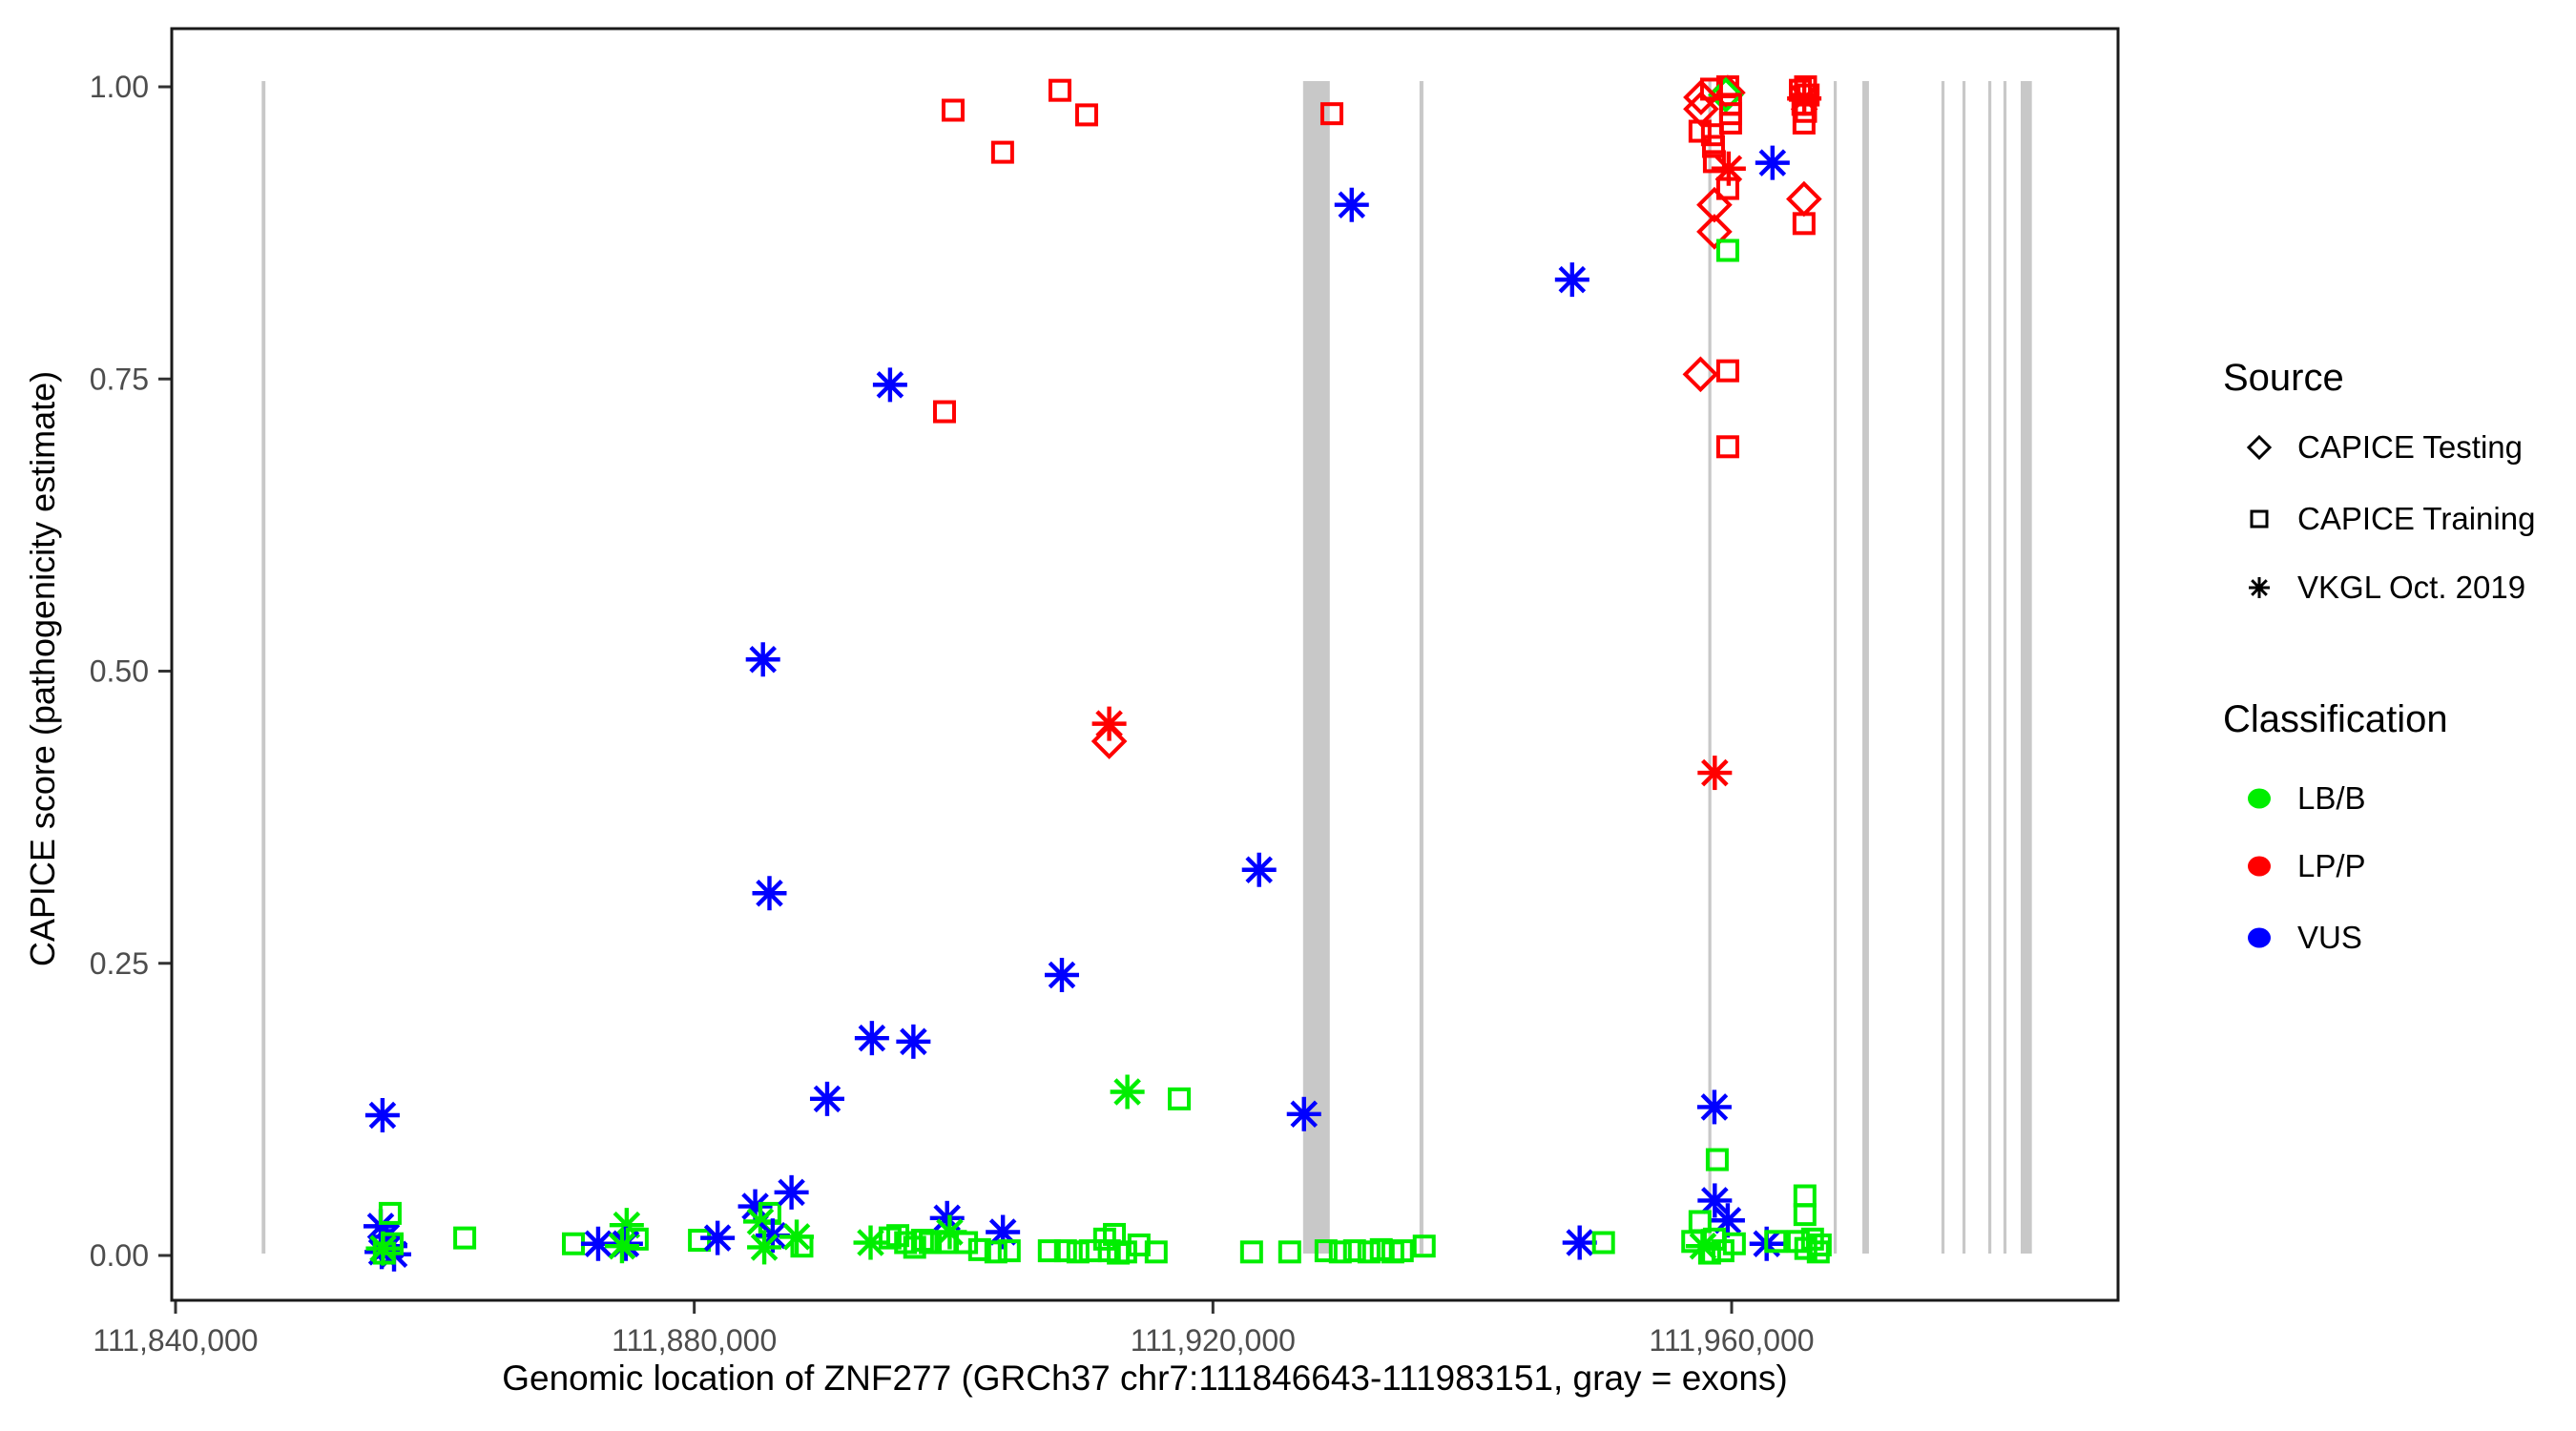  Describe the element at coordinates (2259, 519) in the screenshot. I see `square-outline-icon` at that location.